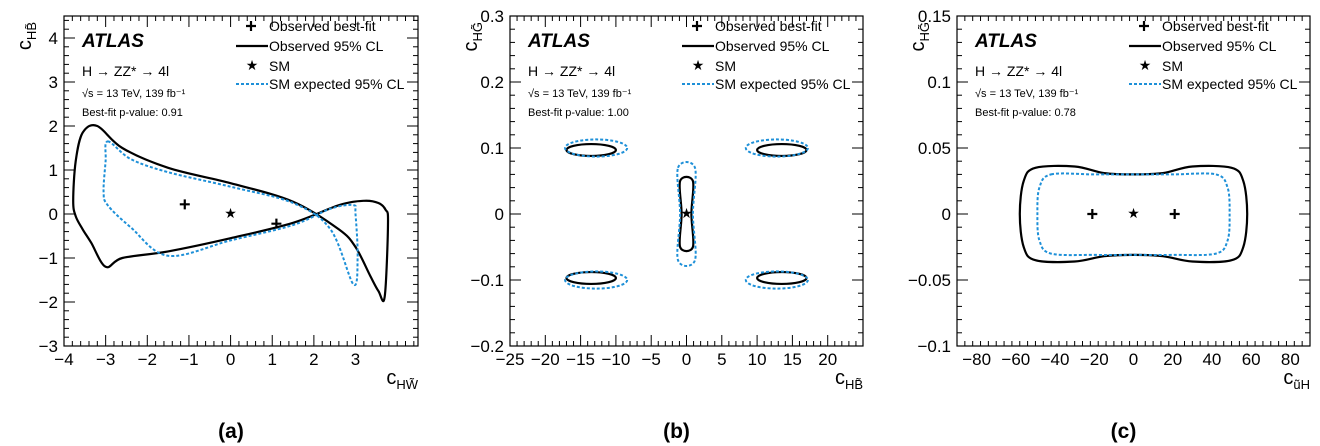 The height and width of the screenshot is (446, 1320). I want to click on y-tick-label: 0.3, so click(492, 16).